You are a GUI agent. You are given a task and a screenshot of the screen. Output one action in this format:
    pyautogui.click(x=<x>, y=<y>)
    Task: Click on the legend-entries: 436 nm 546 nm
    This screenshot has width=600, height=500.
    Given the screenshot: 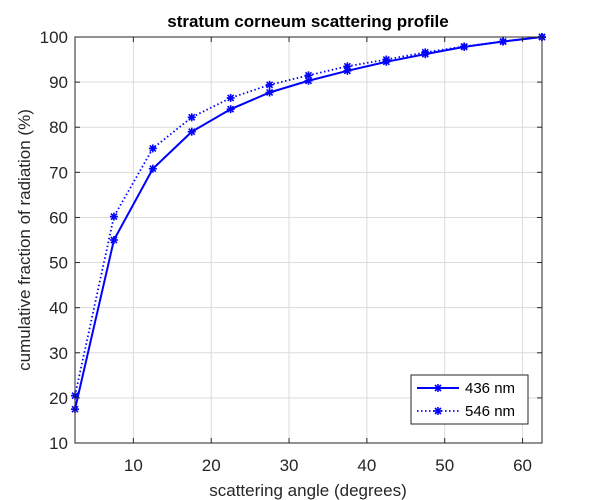 What is the action you would take?
    pyautogui.click(x=466, y=400)
    